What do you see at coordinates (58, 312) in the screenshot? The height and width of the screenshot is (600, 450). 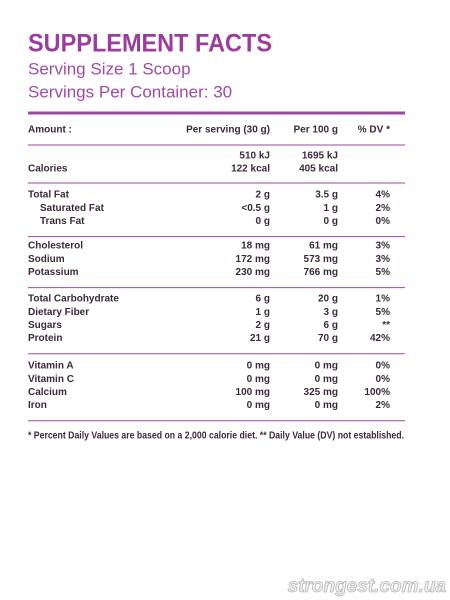 I see `cell: Dietary Fiber` at bounding box center [58, 312].